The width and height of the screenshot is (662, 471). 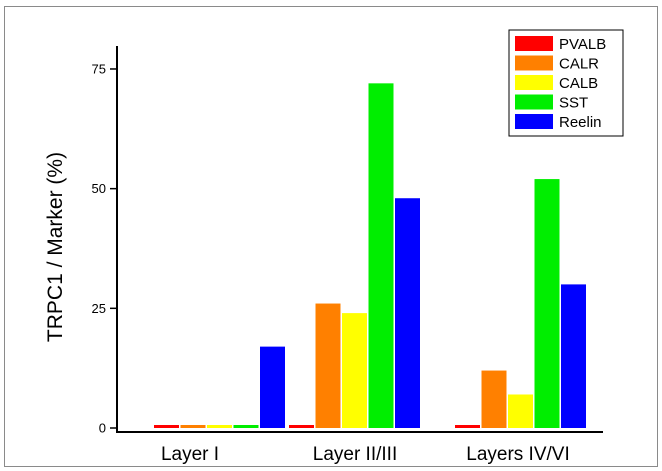 What do you see at coordinates (578, 83) in the screenshot?
I see `legend-label-calb: CALB` at bounding box center [578, 83].